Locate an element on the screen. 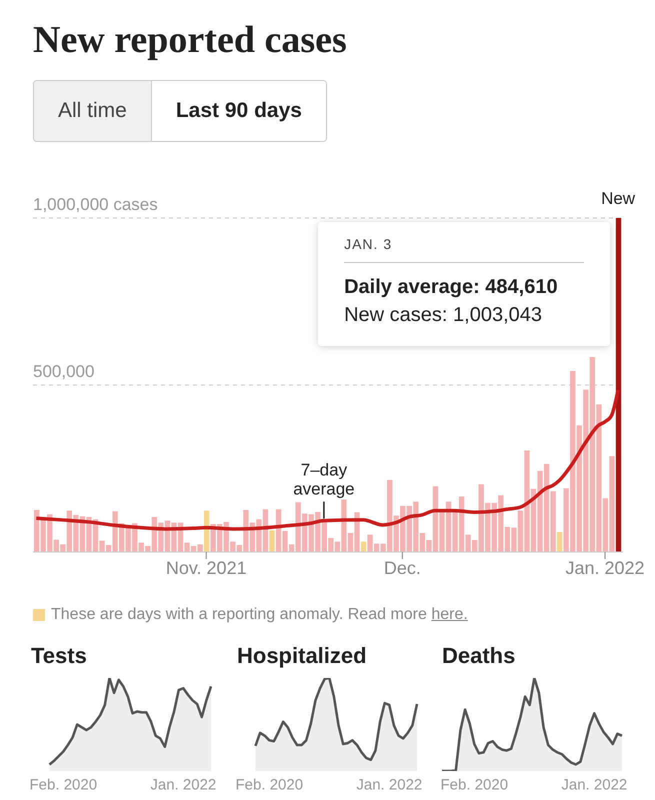  chart-title: New reported cases is located at coordinates (190, 40).